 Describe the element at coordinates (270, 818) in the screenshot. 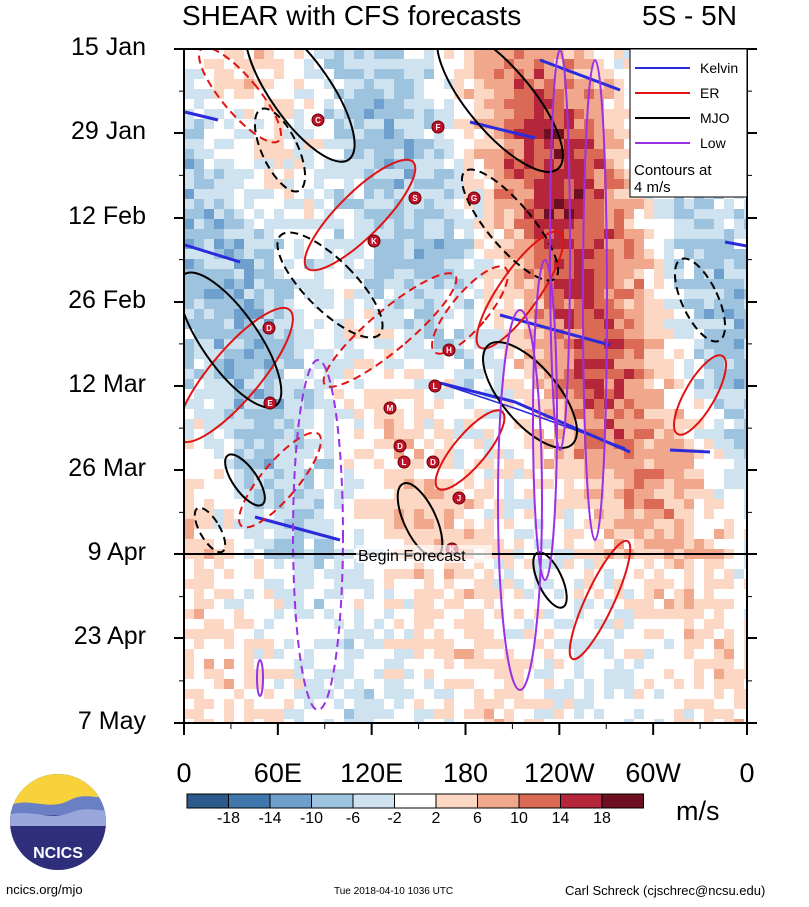

I see `colorbar-label: -14` at that location.